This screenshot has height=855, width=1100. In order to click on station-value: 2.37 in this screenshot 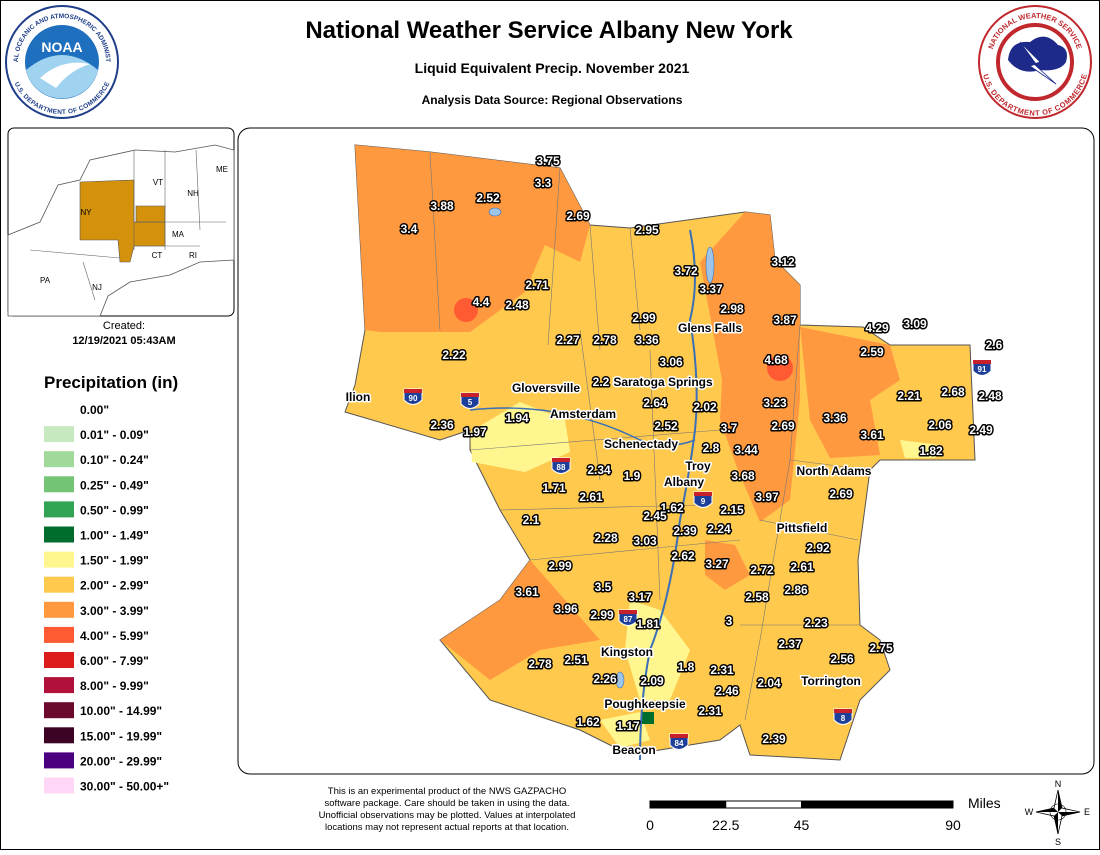, I will do `click(790, 644)`.